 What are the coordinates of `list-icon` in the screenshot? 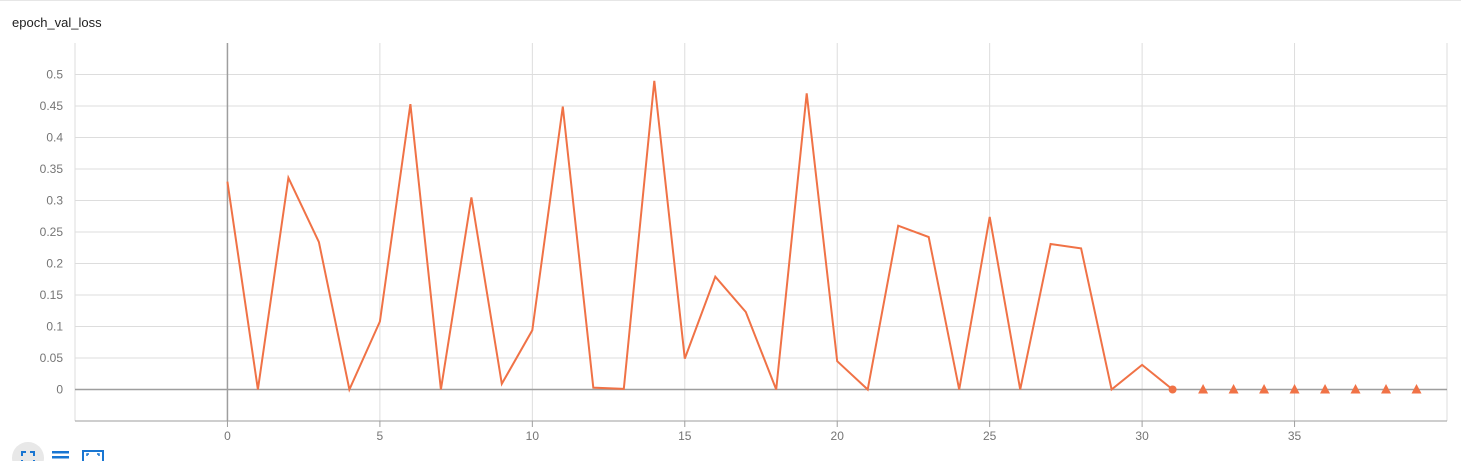 It's located at (60, 455).